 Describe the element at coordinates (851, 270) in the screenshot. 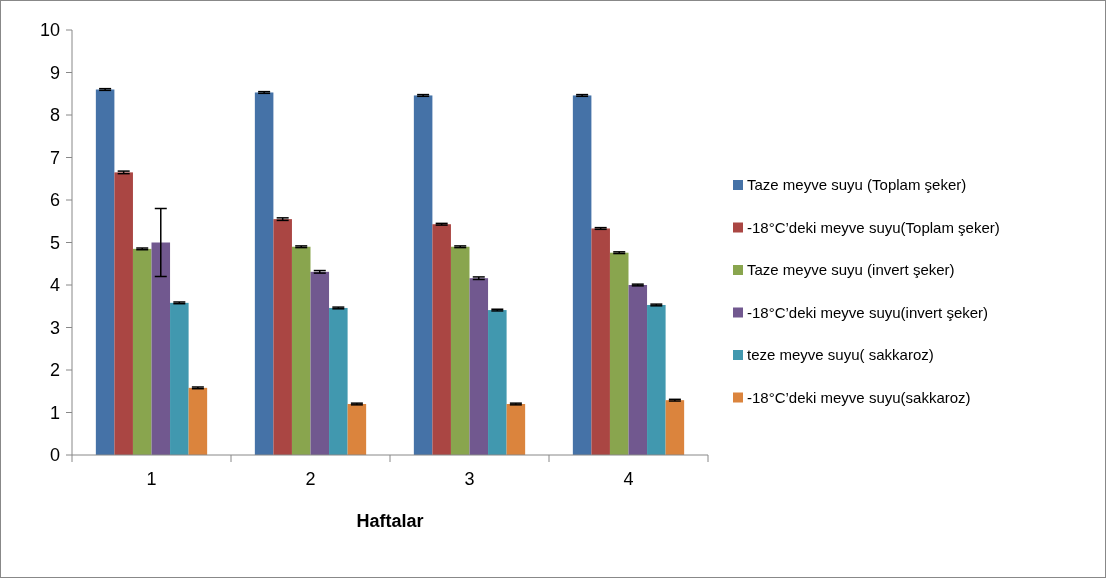

I see `legend-label: Taze meyve suyu (invert şeker)` at that location.